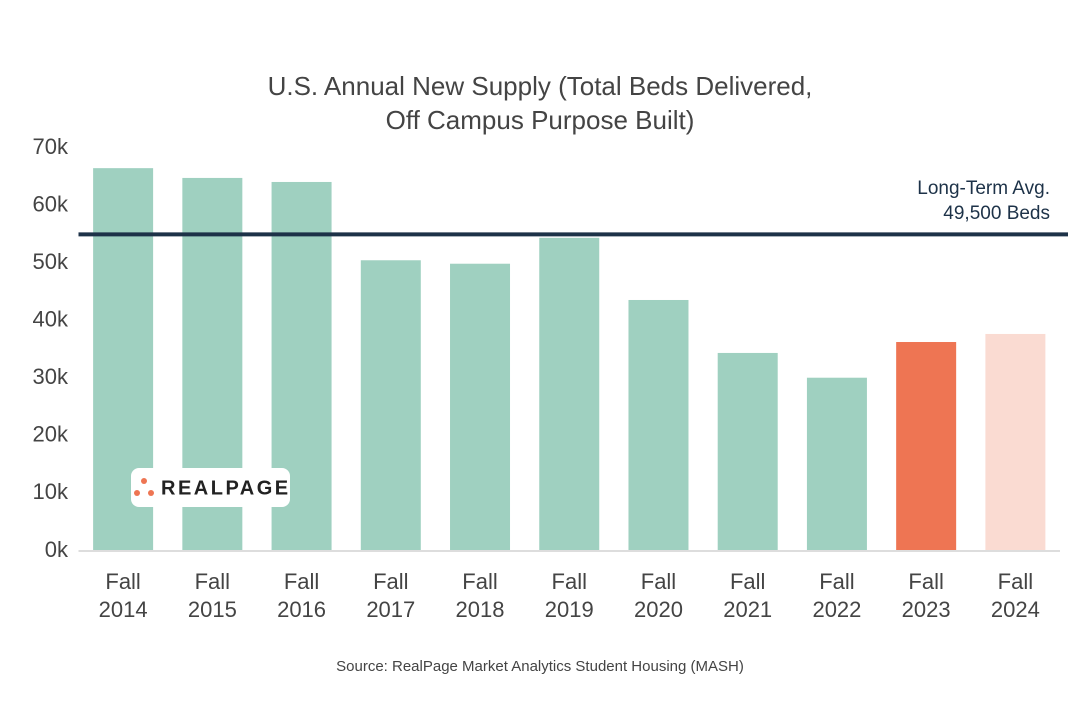 This screenshot has width=1080, height=720. Describe the element at coordinates (226, 488) in the screenshot. I see `logo-text: REALPAGE` at that location.